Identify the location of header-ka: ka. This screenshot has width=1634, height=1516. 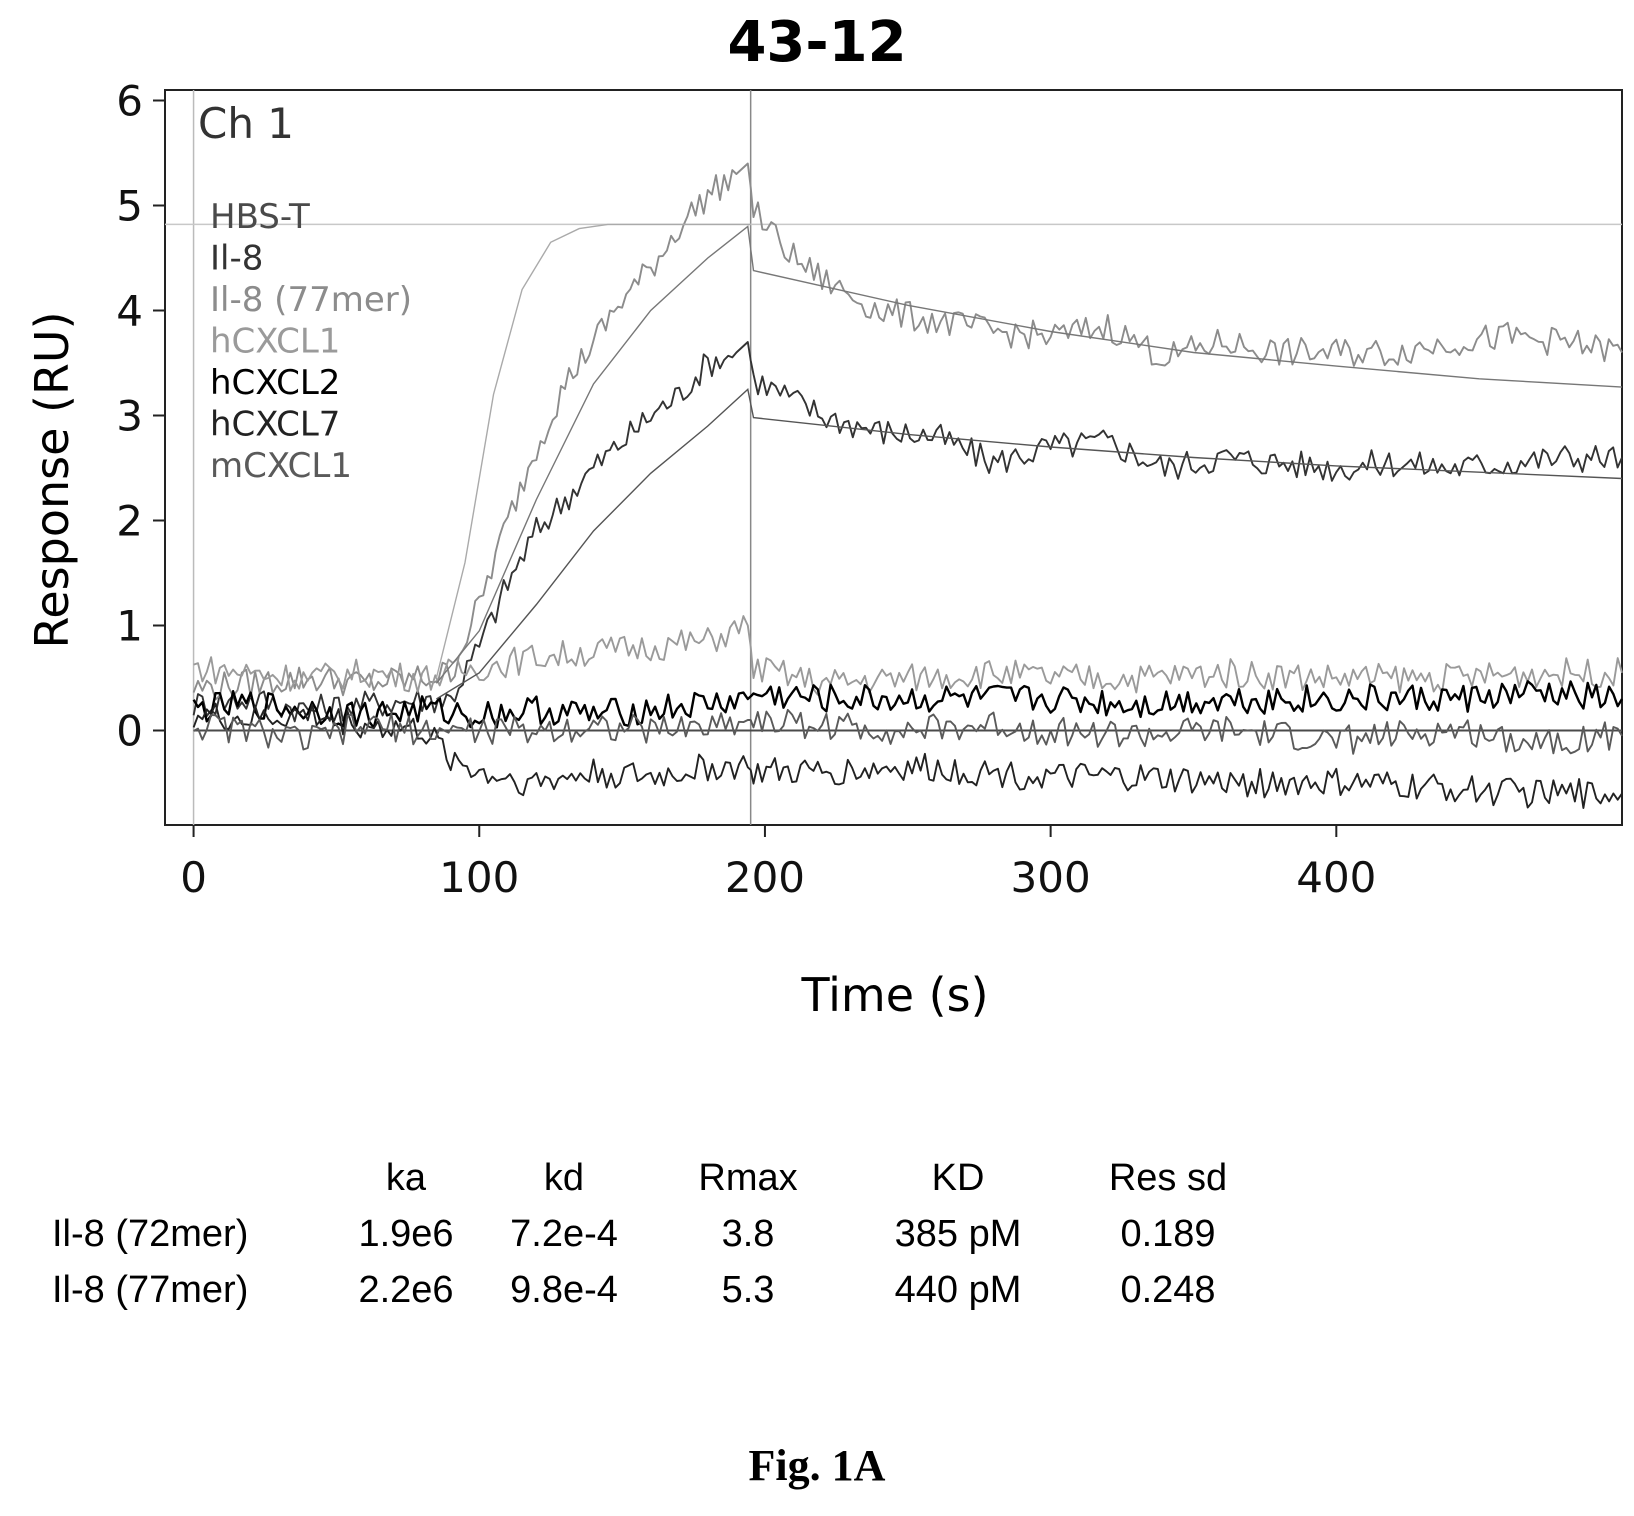
(406, 1177).